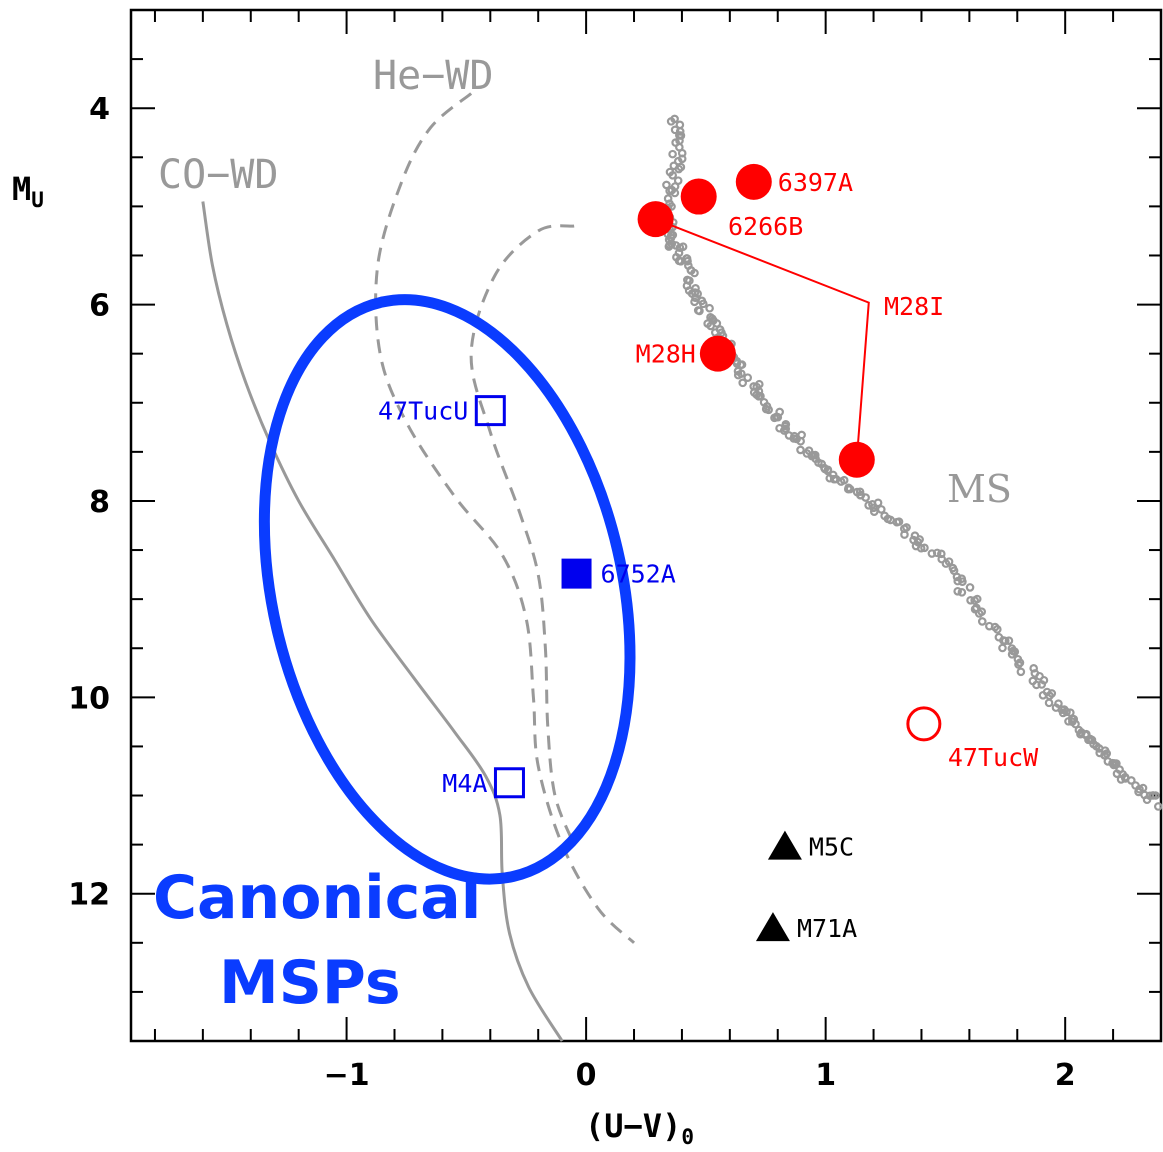 The height and width of the screenshot is (1152, 1163). I want to click on co-wd-label: CO−WD, so click(218, 175).